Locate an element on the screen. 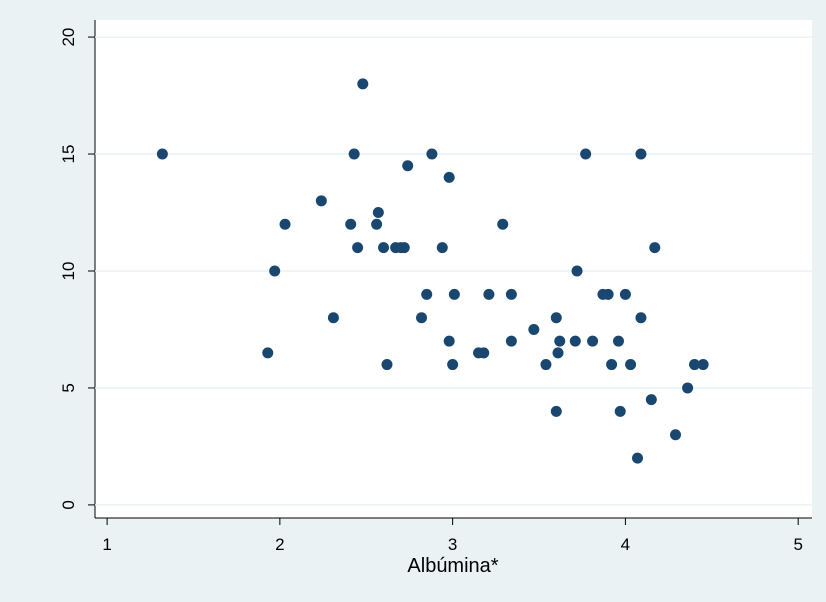 The image size is (826, 602). x-tick-label: 4 is located at coordinates (625, 544).